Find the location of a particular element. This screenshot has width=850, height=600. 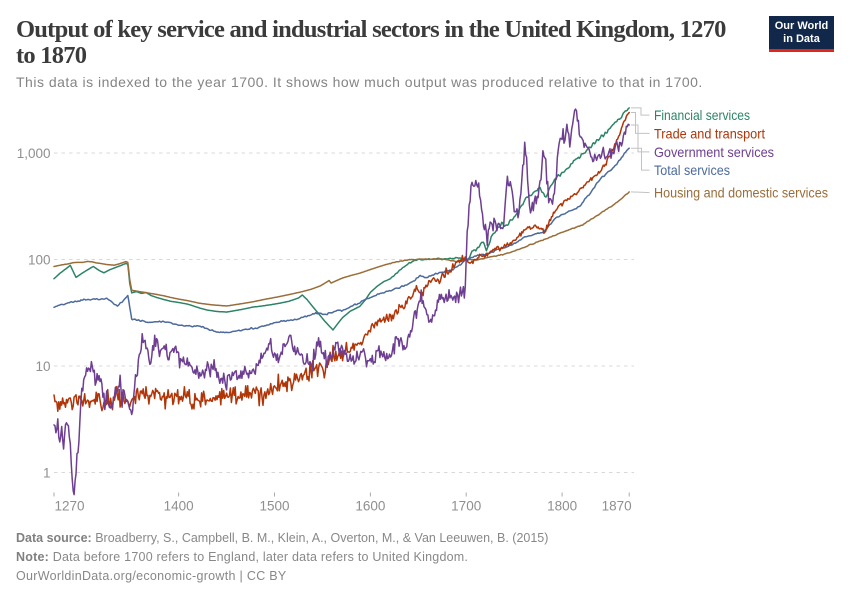

svg-text: 1270 is located at coordinates (70, 506).